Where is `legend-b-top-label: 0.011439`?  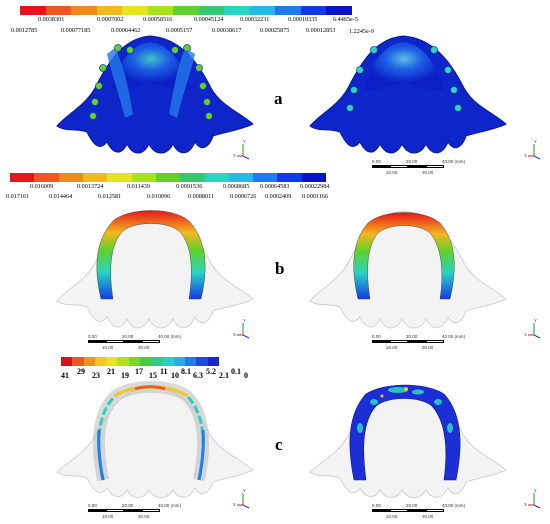
legend-b-top-label: 0.011439 is located at coordinates (138, 186).